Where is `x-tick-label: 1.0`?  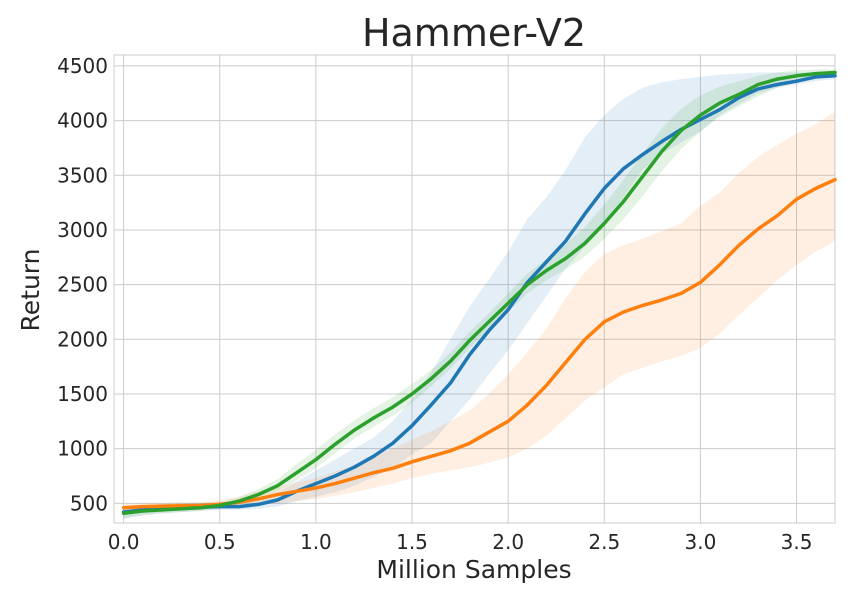 x-tick-label: 1.0 is located at coordinates (316, 542).